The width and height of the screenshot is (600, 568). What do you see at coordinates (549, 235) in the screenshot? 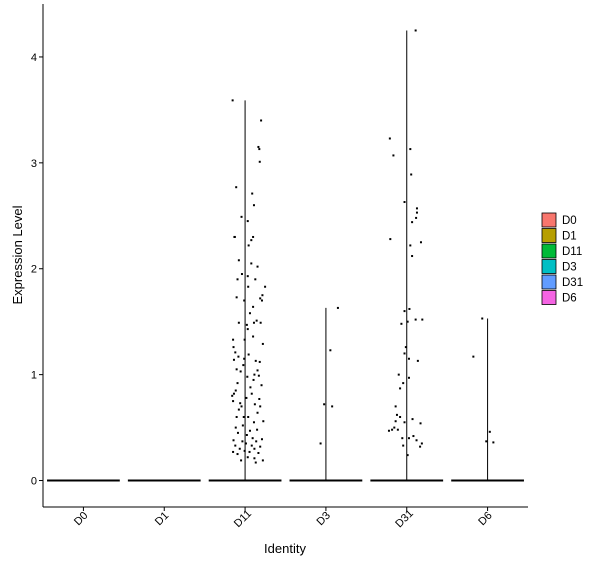
I see `legend-swatch-D1` at bounding box center [549, 235].